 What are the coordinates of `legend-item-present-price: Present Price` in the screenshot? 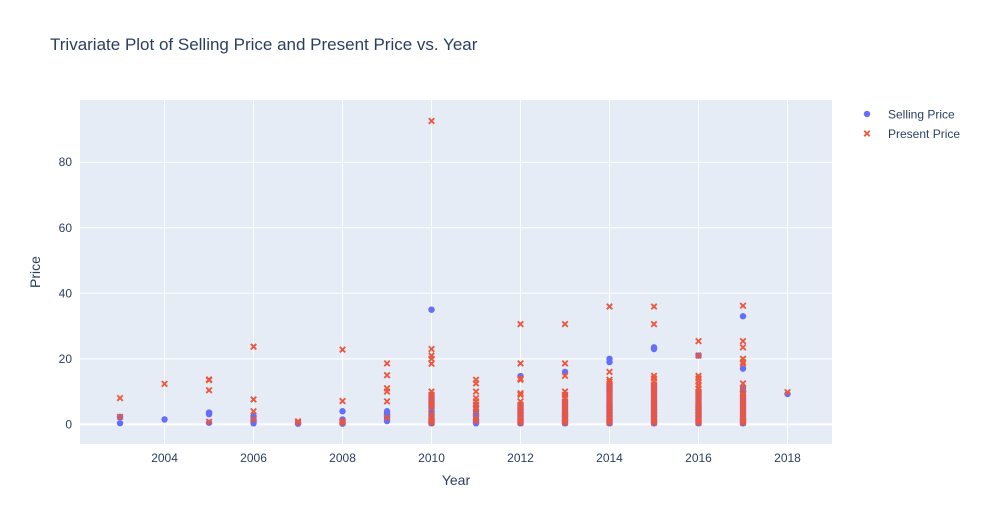 It's located at (912, 134).